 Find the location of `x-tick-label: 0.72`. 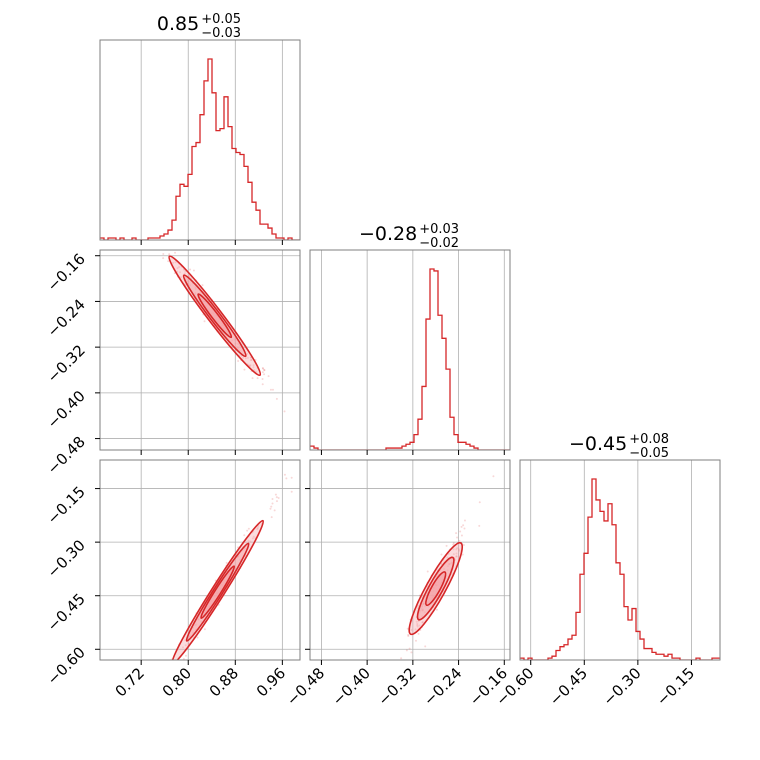

x-tick-label: 0.72 is located at coordinates (130, 682).